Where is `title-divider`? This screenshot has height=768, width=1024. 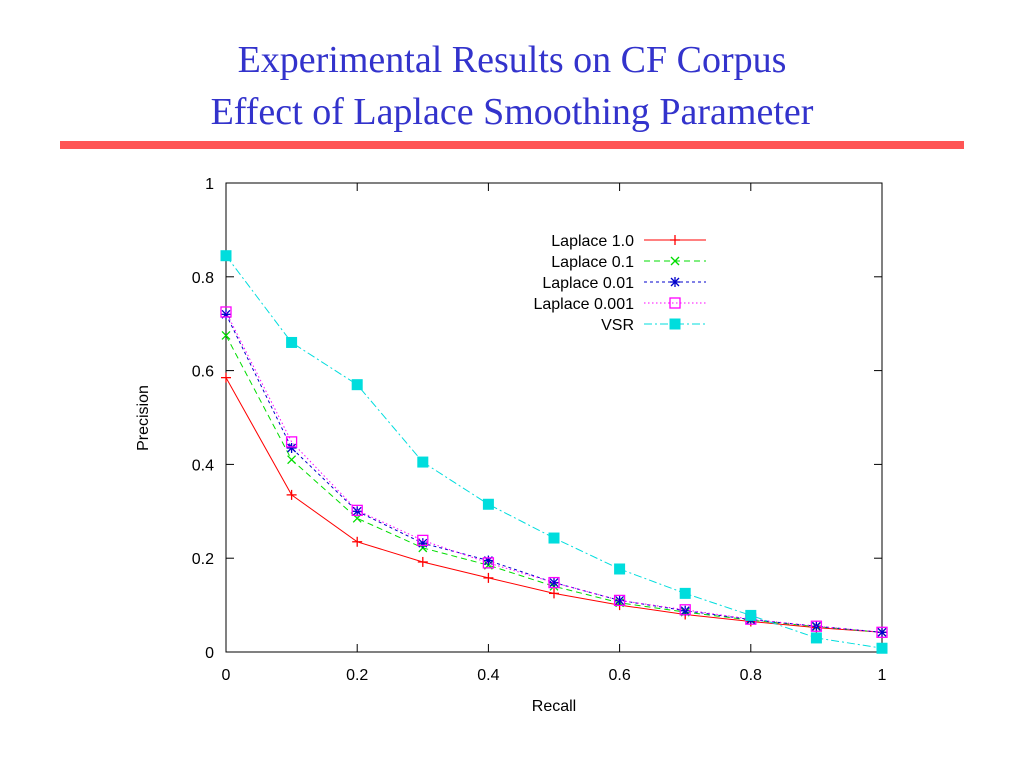 title-divider is located at coordinates (512, 145).